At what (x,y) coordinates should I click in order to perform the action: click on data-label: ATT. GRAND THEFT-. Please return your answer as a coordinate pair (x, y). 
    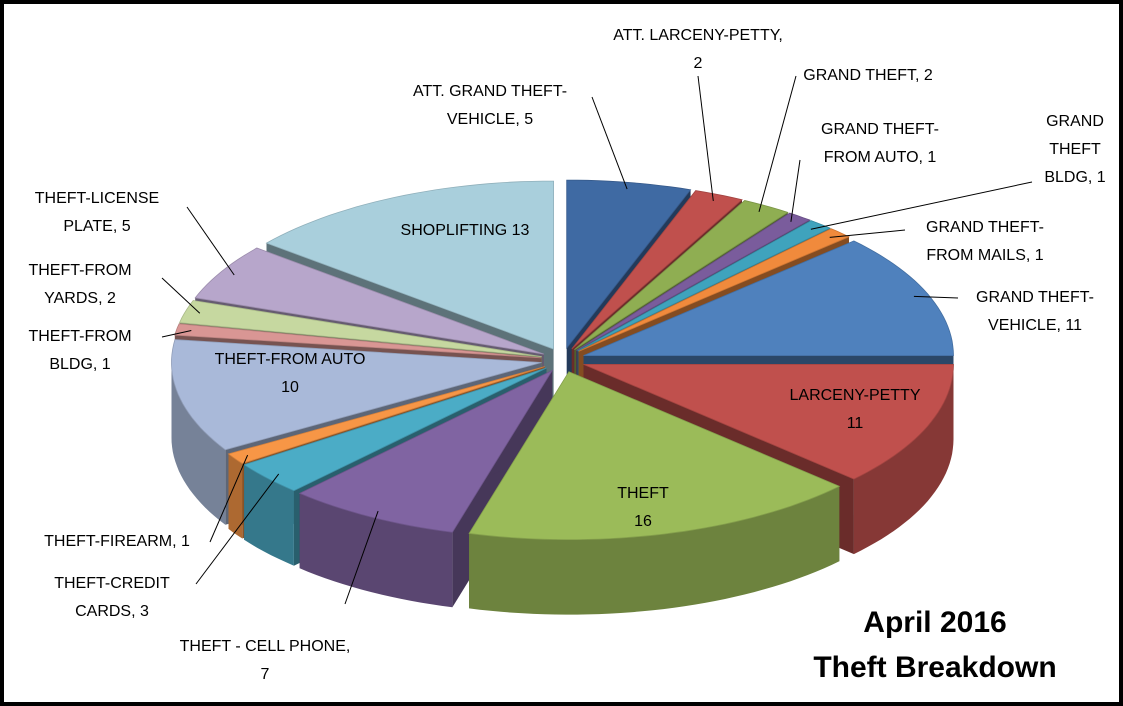
    Looking at the image, I should click on (490, 91).